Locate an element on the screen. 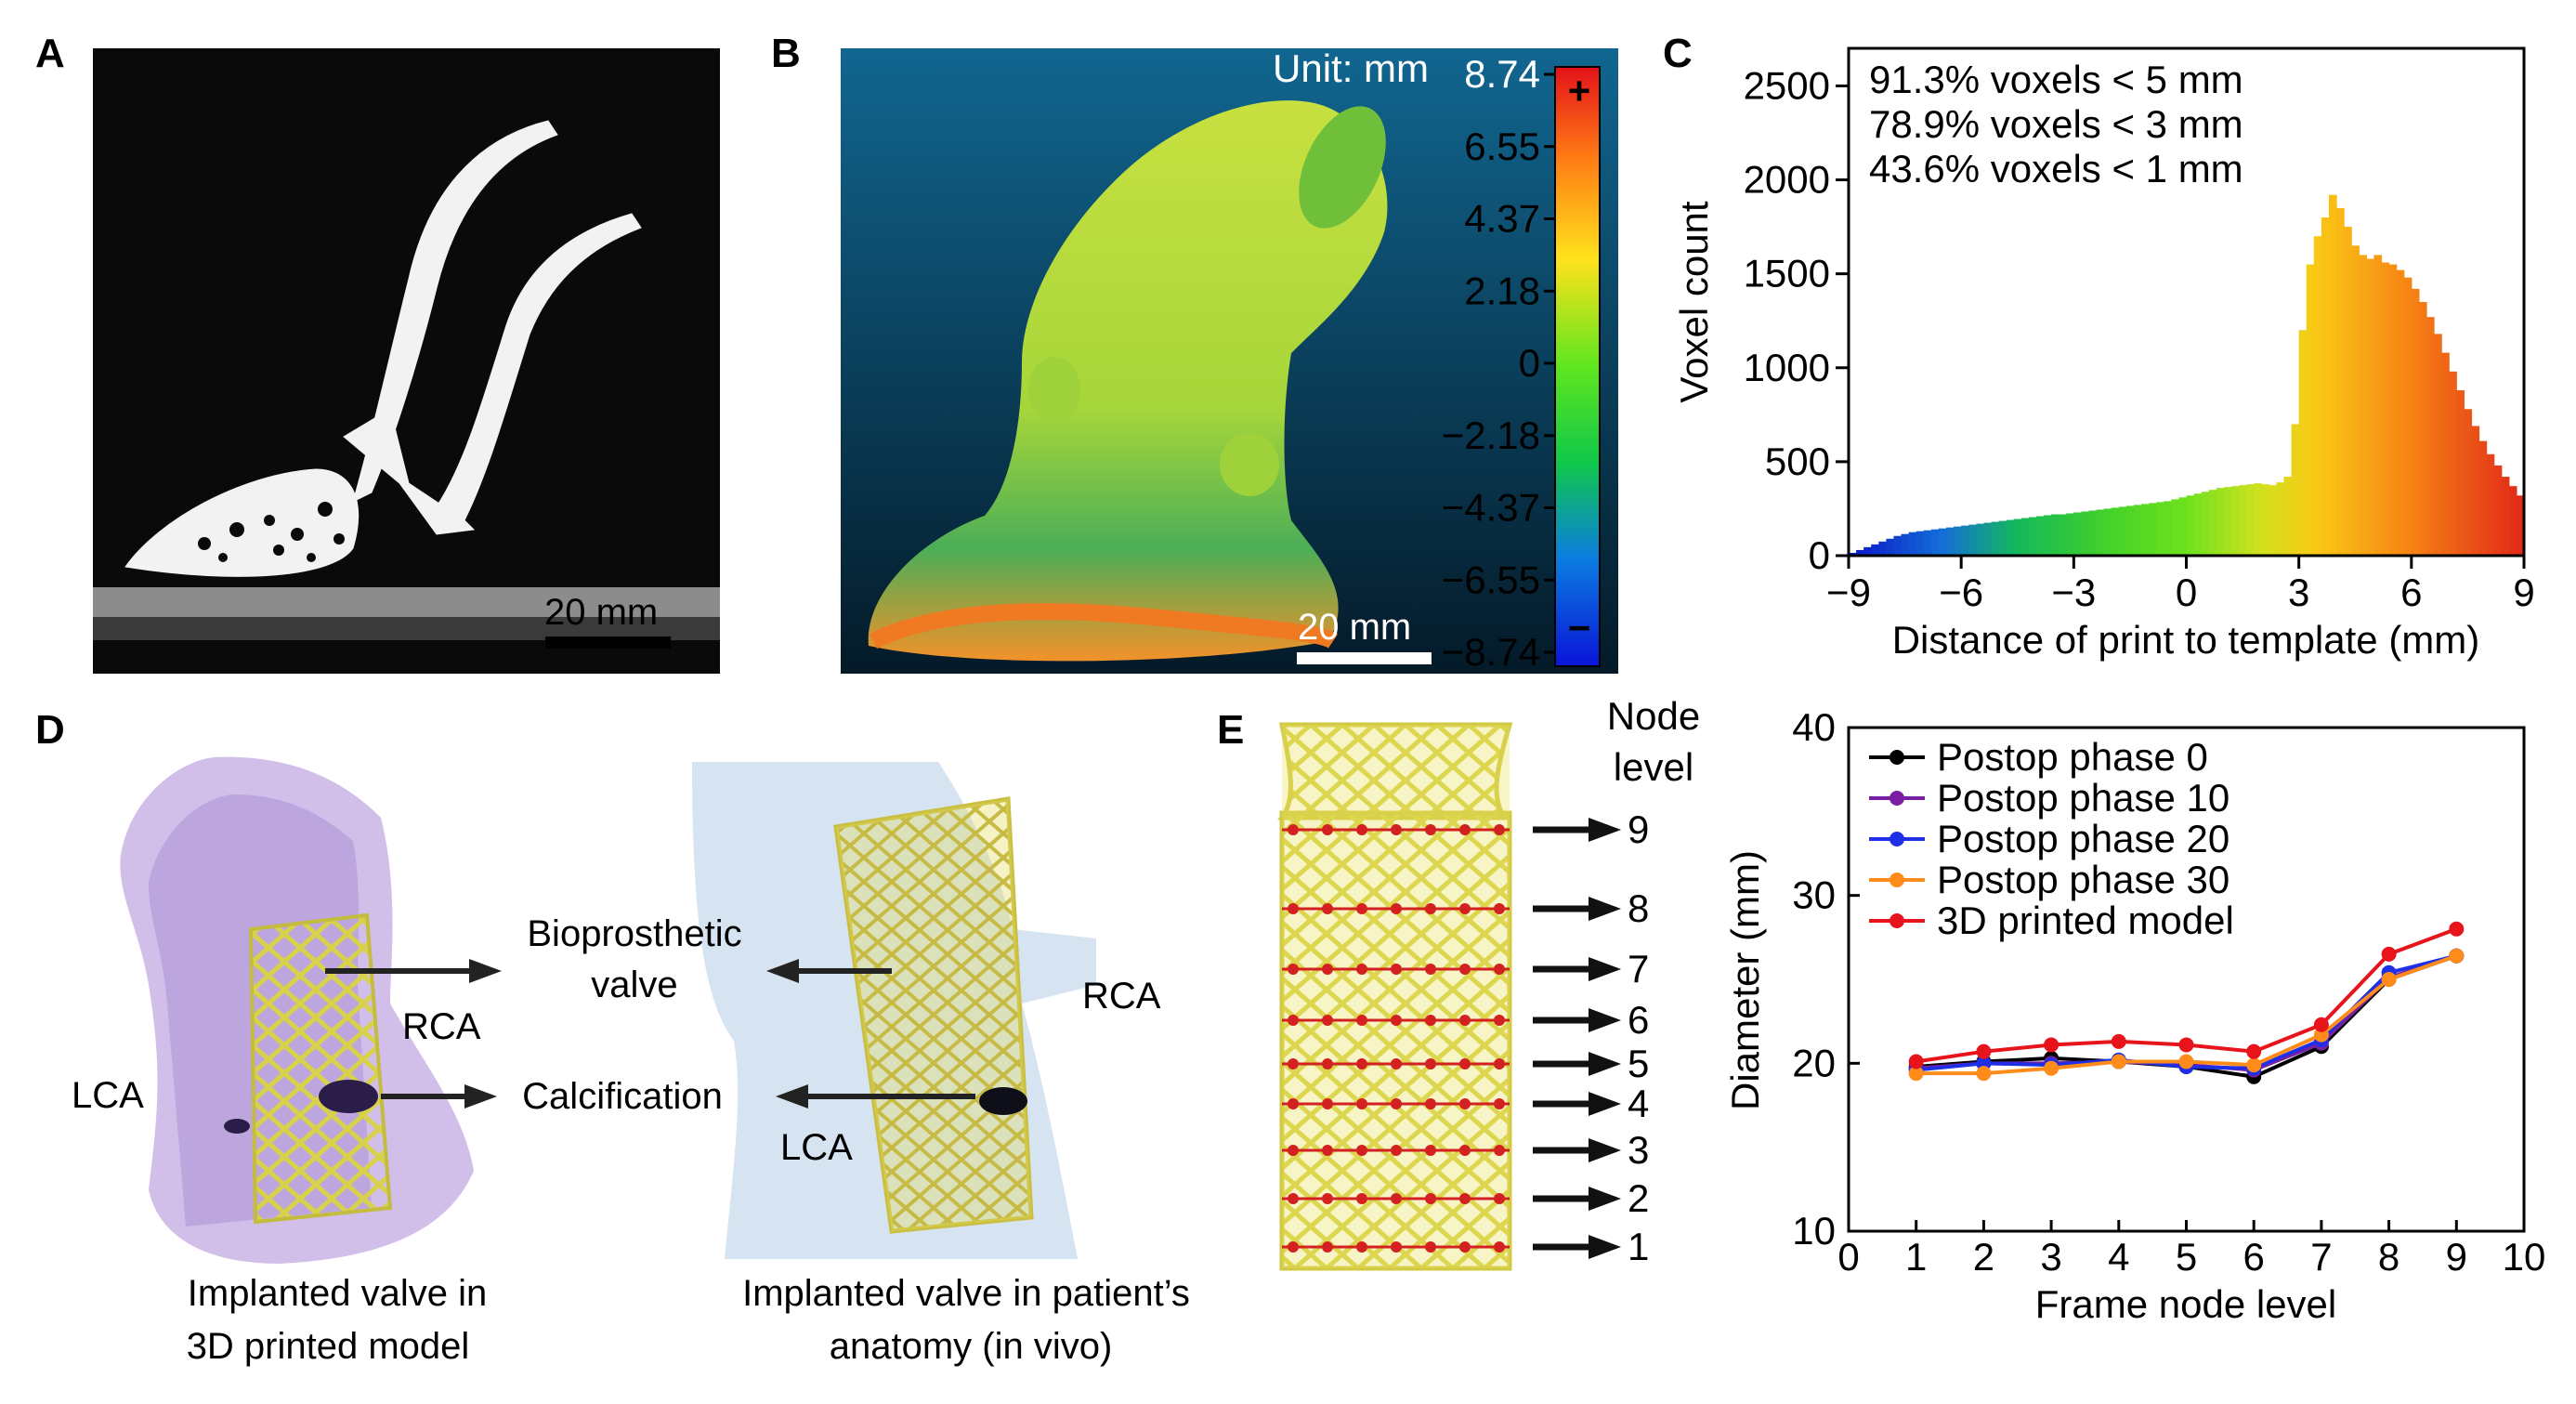 Image resolution: width=2576 pixels, height=1404 pixels. colorbar-tick-label: −8.74 is located at coordinates (1491, 652).